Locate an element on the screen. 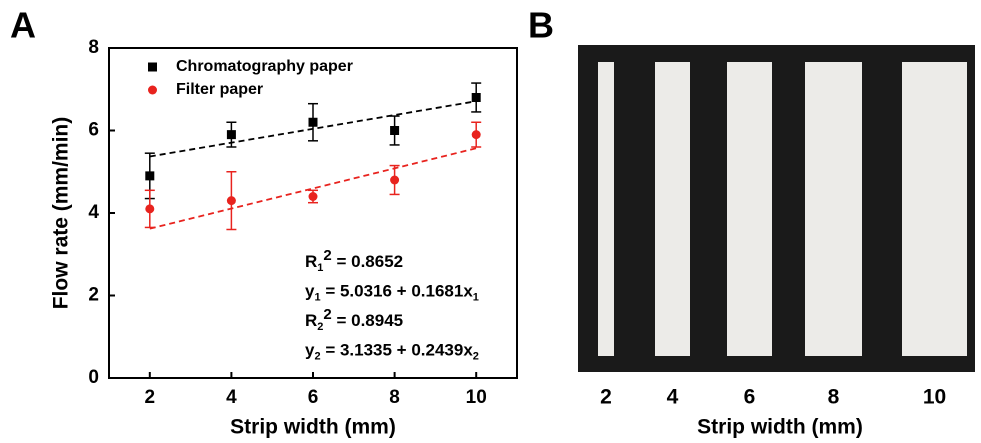 The image size is (981, 443). y-tick-label: 4 is located at coordinates (93, 212).